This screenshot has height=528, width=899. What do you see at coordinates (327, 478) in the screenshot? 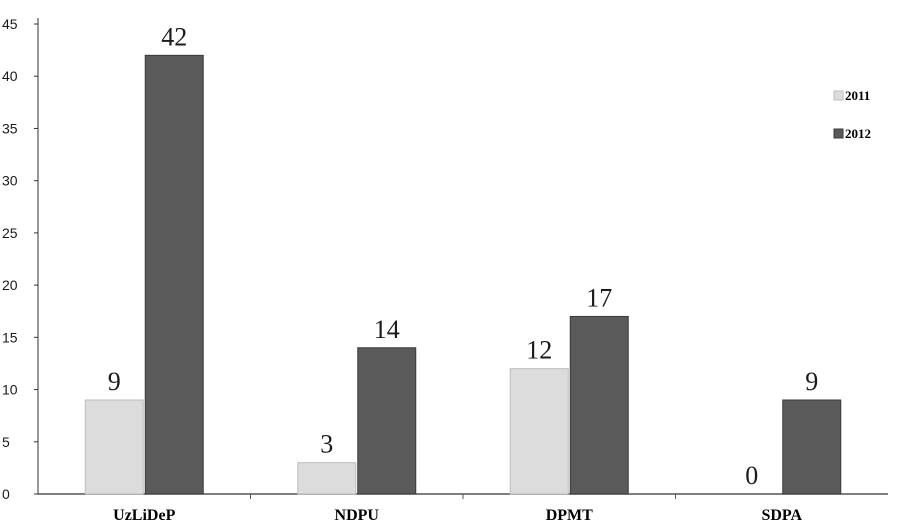
I see `bar-2011-ndpu` at bounding box center [327, 478].